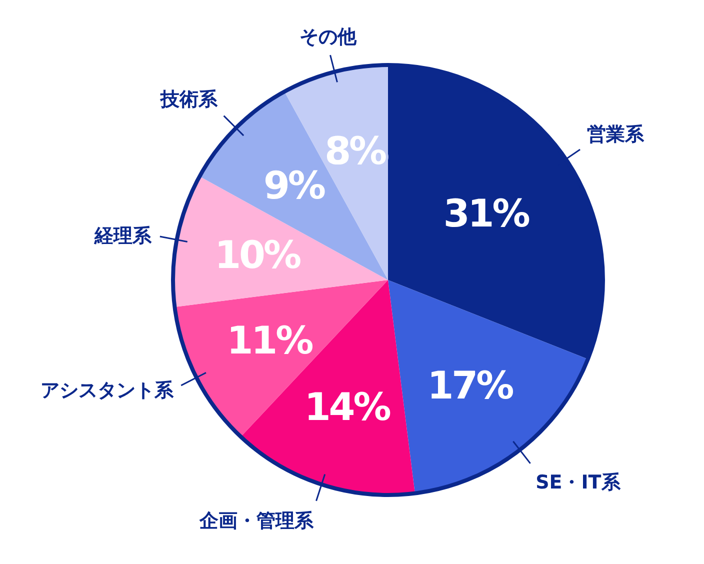  Describe the element at coordinates (347, 406) in the screenshot. I see `data-label: 14%` at that location.